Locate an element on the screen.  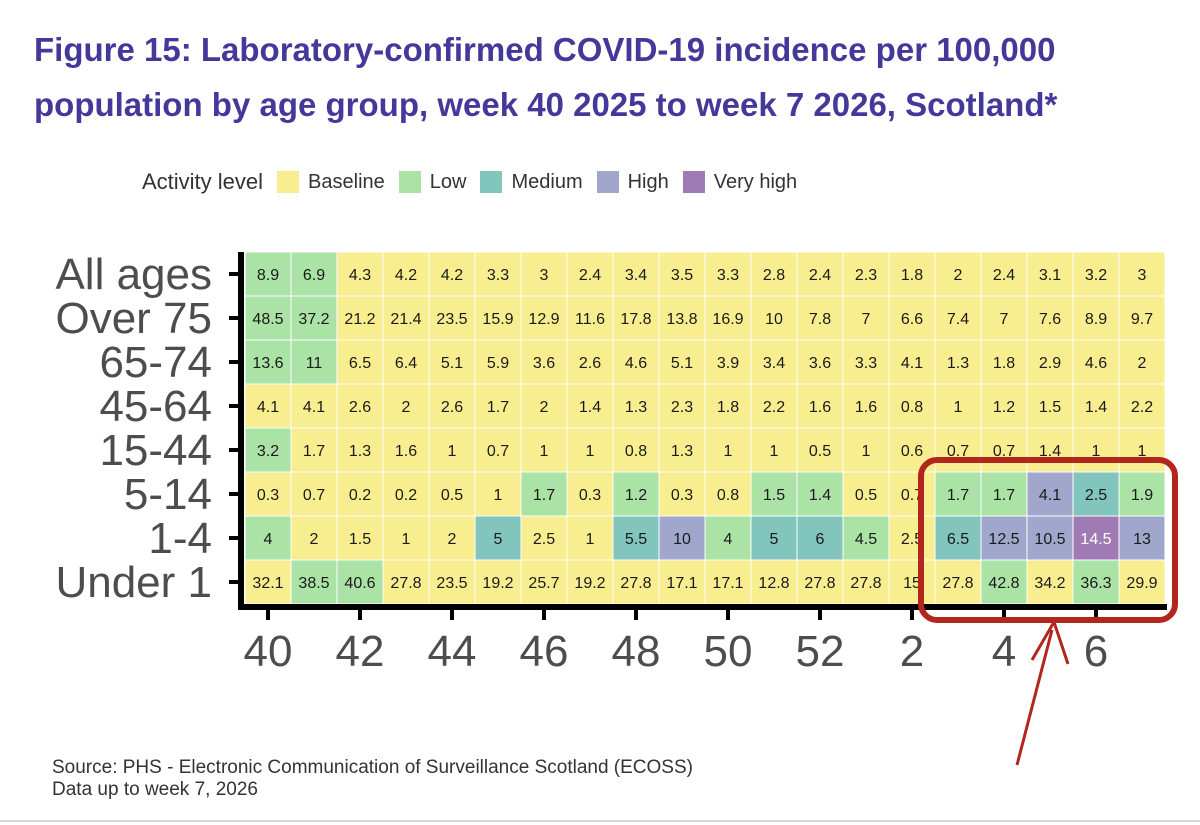
cell-label: 13.6 is located at coordinates (267, 363).